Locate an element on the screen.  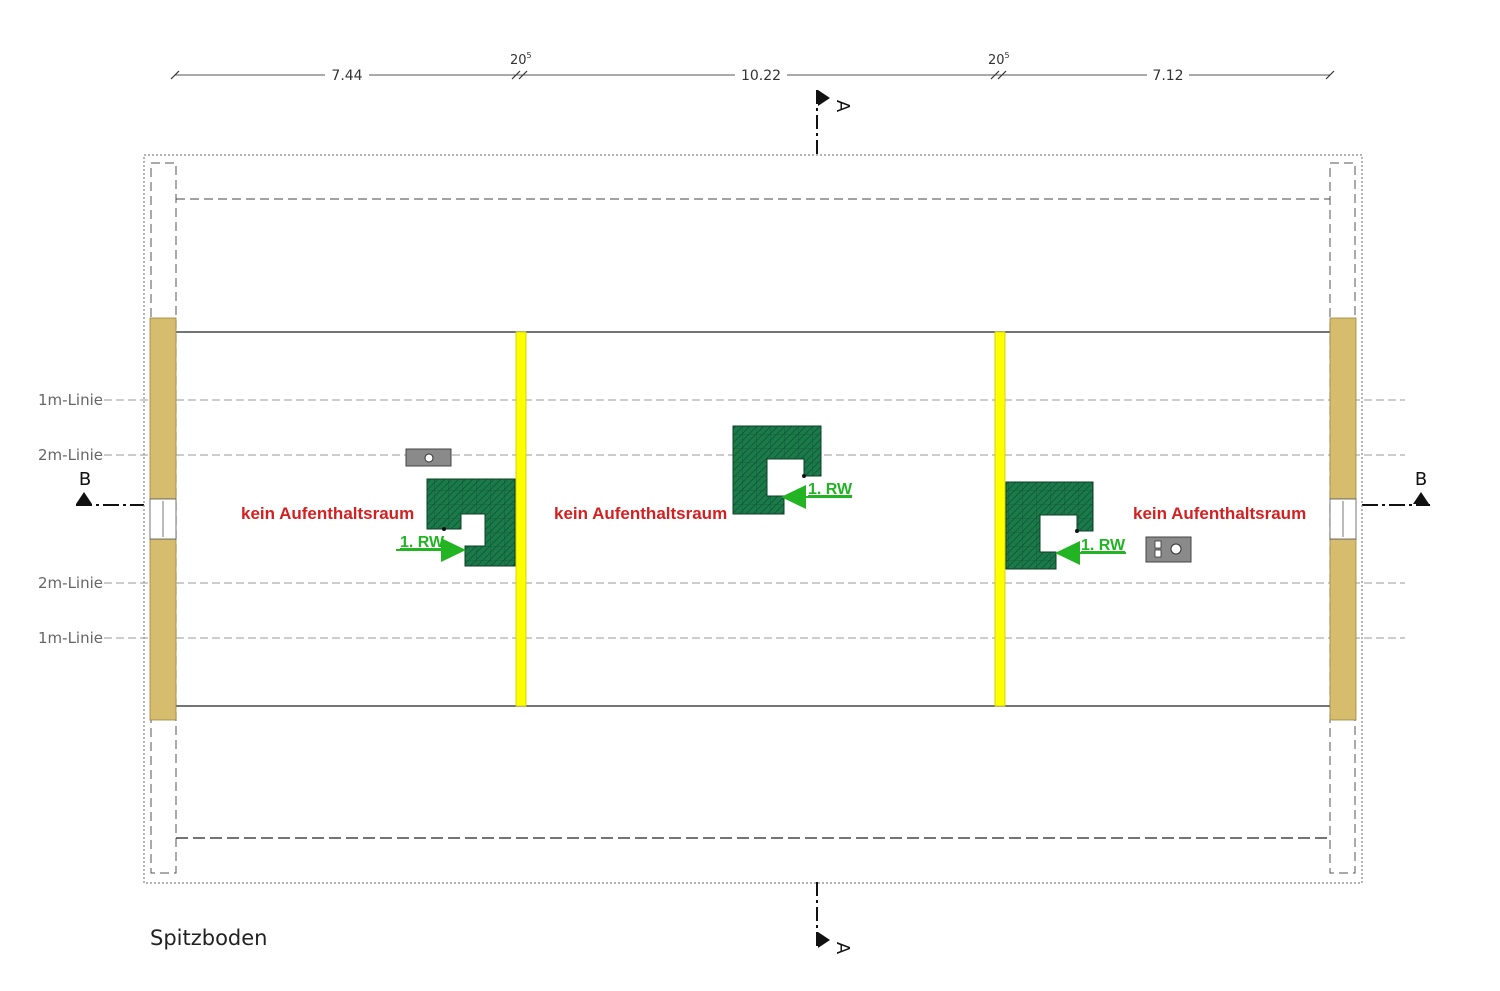
escape-arrow-middle: 1. RW is located at coordinates (817, 495).